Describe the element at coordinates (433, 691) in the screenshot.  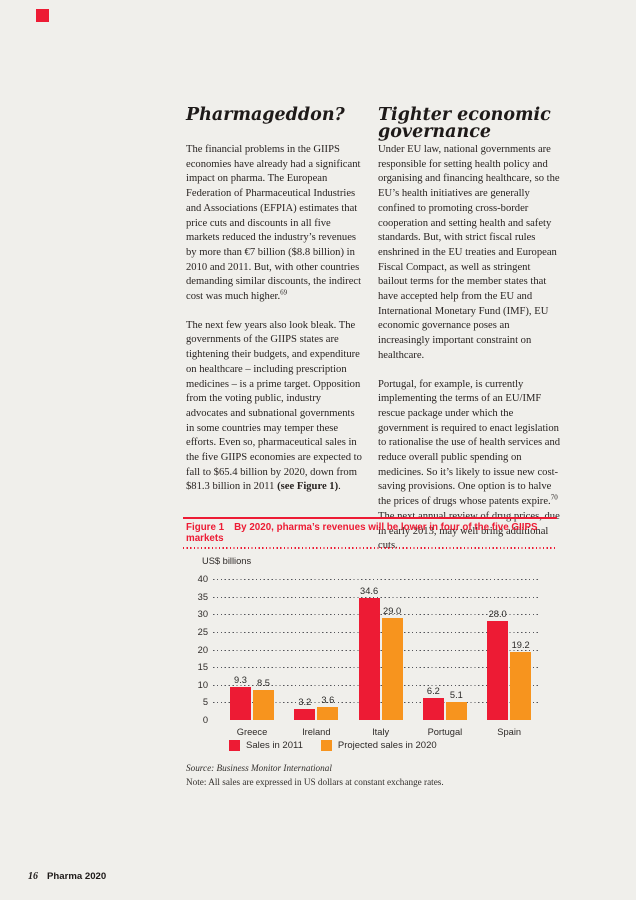
I see `bar-value-label: 6.2` at that location.